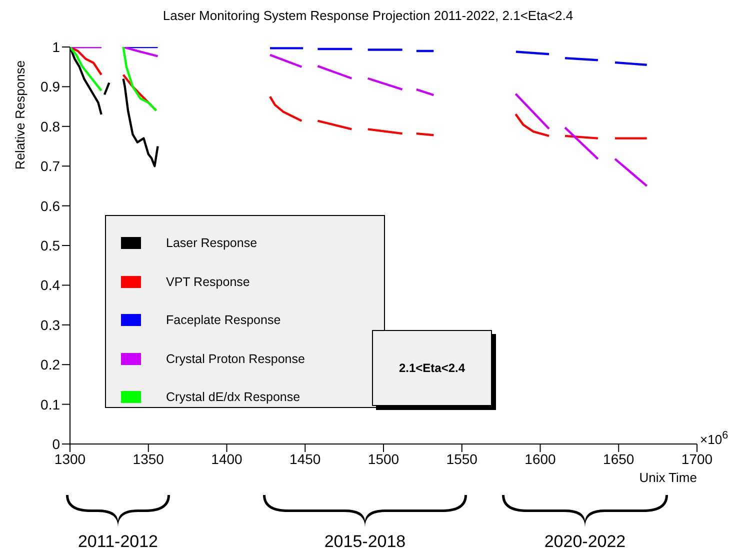 The image size is (736, 556). I want to click on text: 2020-2022, so click(585, 542).